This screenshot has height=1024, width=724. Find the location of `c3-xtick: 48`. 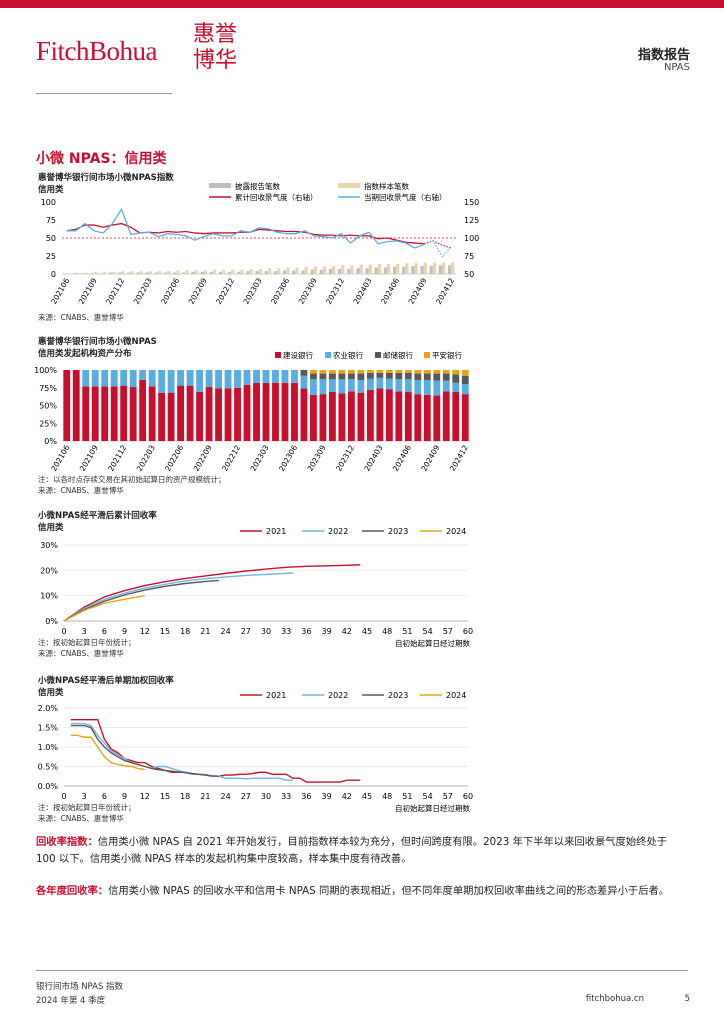

c3-xtick: 48 is located at coordinates (387, 631).